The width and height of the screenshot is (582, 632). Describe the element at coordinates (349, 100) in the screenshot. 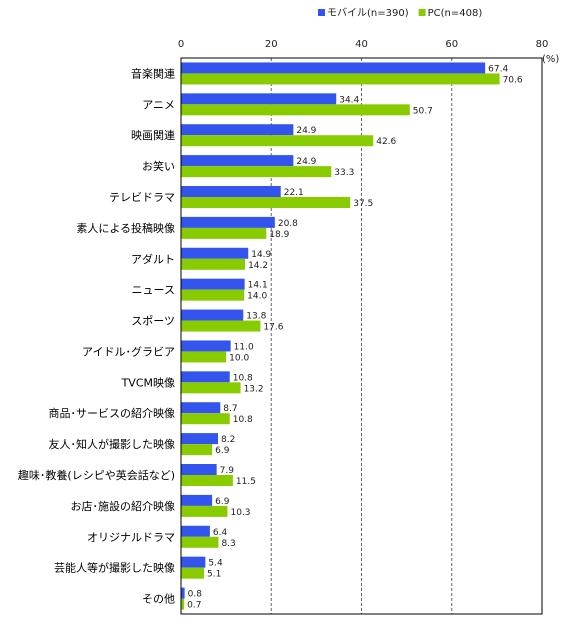

I see `data-label: 34.4` at that location.